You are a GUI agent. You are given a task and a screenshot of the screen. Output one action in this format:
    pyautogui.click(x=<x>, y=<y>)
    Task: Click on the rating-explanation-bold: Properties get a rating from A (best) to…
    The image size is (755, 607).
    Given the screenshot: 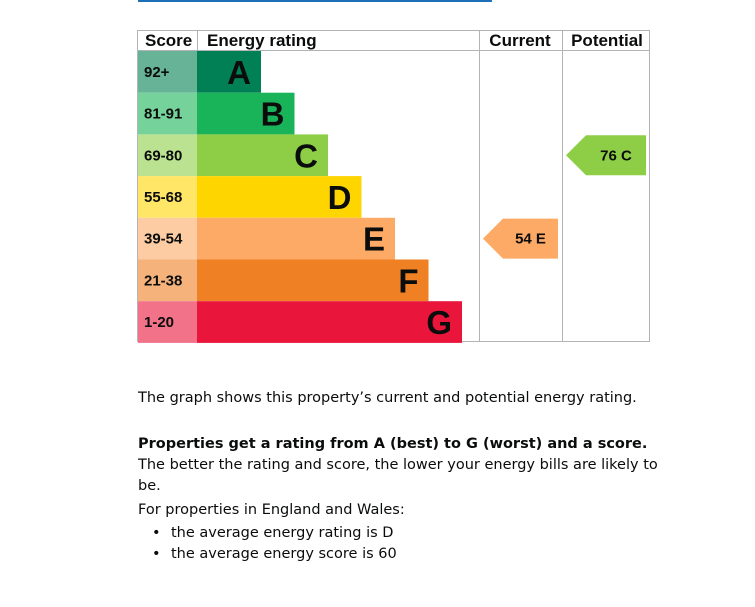 What is the action you would take?
    pyautogui.click(x=393, y=443)
    